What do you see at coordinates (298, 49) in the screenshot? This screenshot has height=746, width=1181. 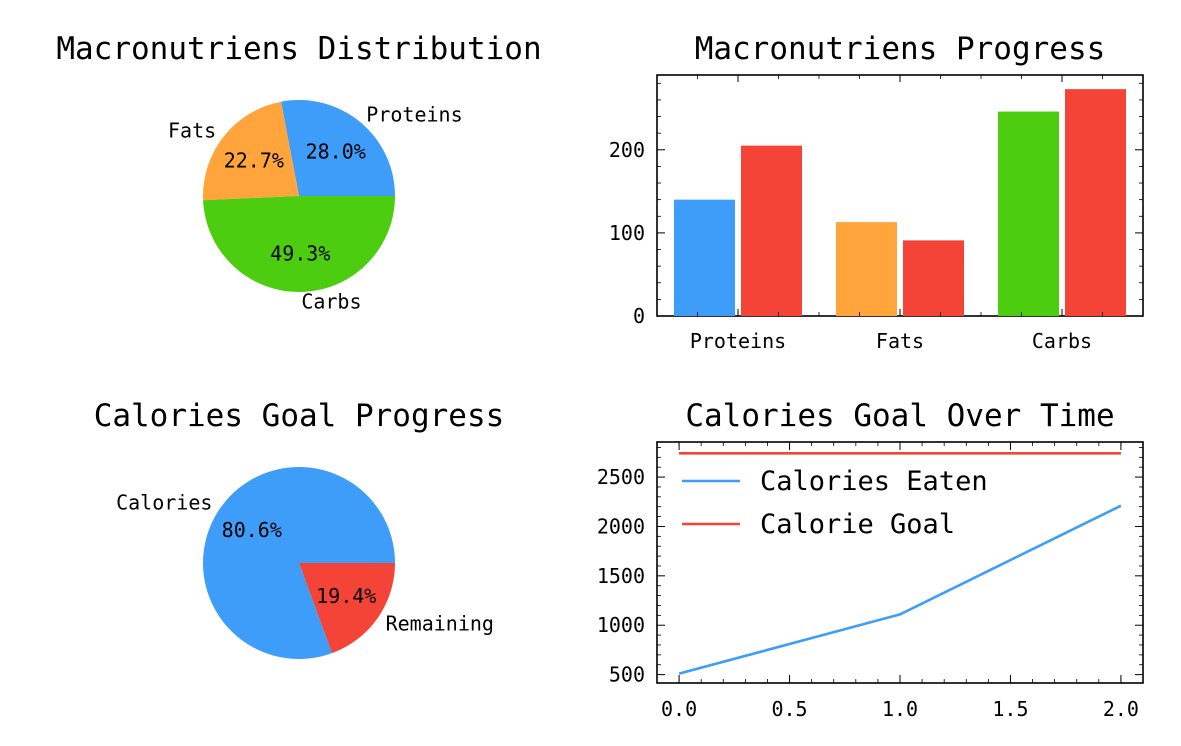 I see `pie1-title: Macronutriens Distribution` at bounding box center [298, 49].